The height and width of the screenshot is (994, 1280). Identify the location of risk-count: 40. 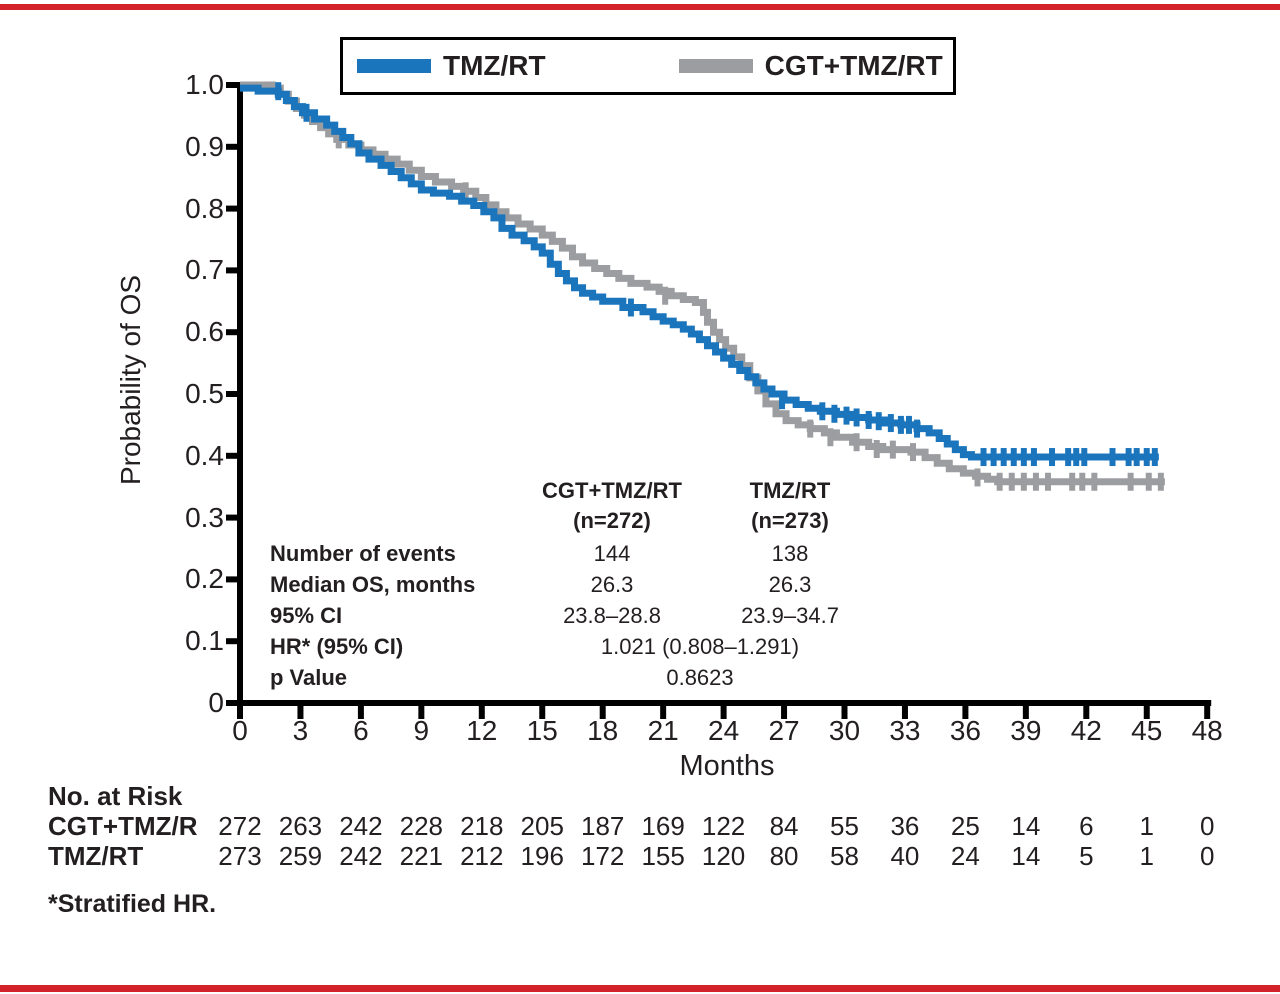
(905, 856).